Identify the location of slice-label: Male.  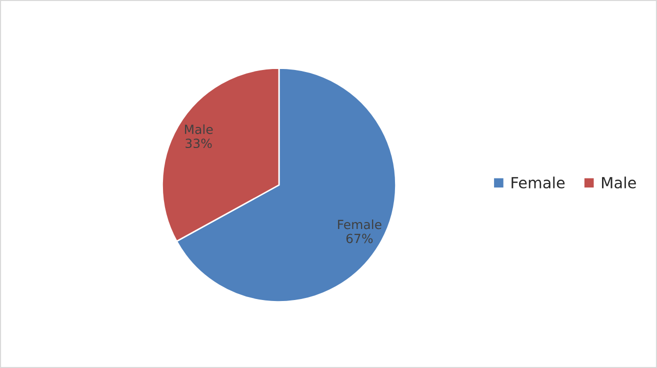
(198, 129).